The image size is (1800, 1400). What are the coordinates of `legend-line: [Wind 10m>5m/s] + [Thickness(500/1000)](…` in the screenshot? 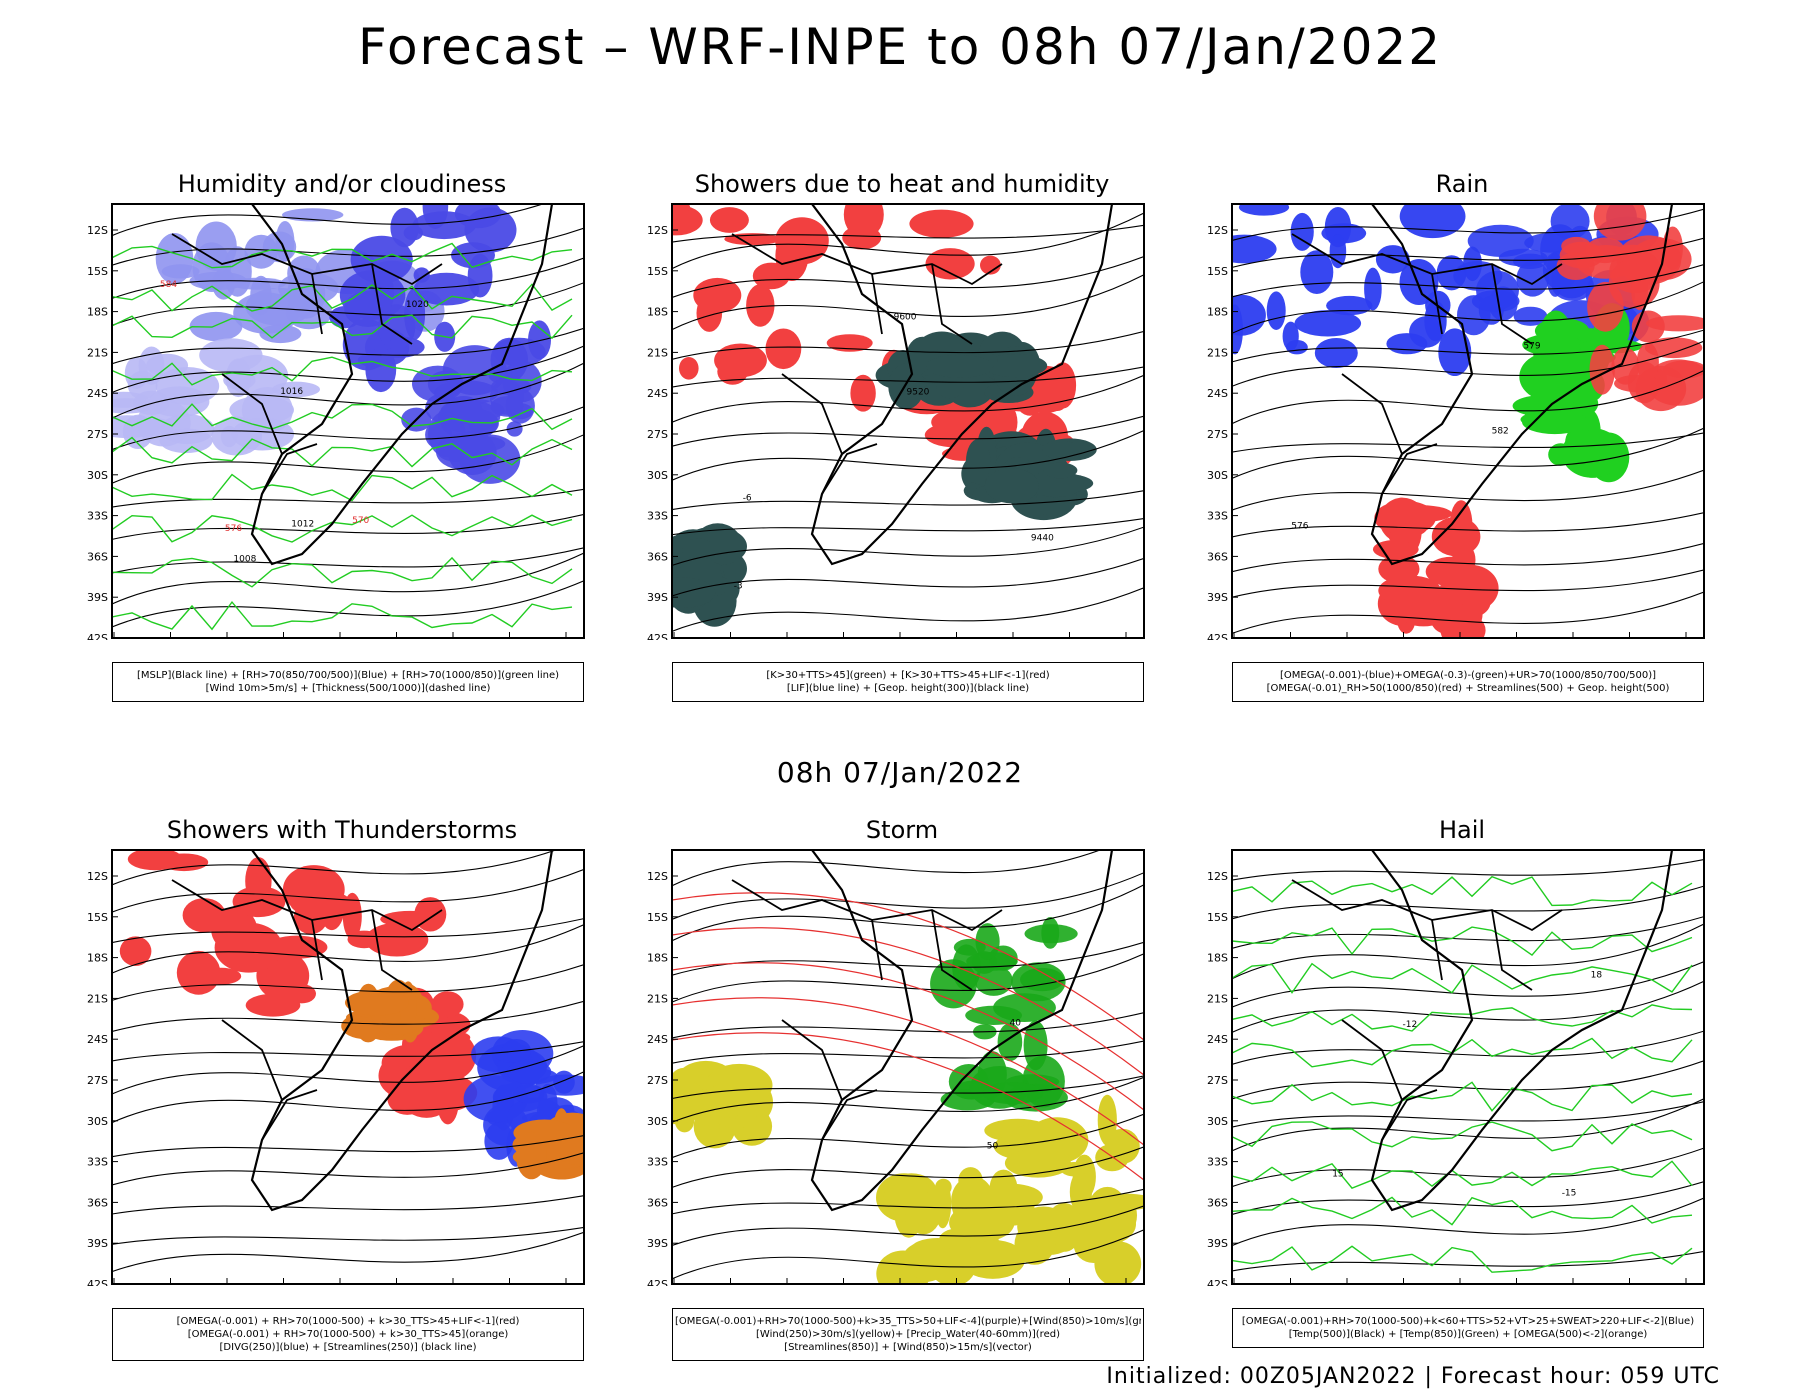 It's located at (348, 688).